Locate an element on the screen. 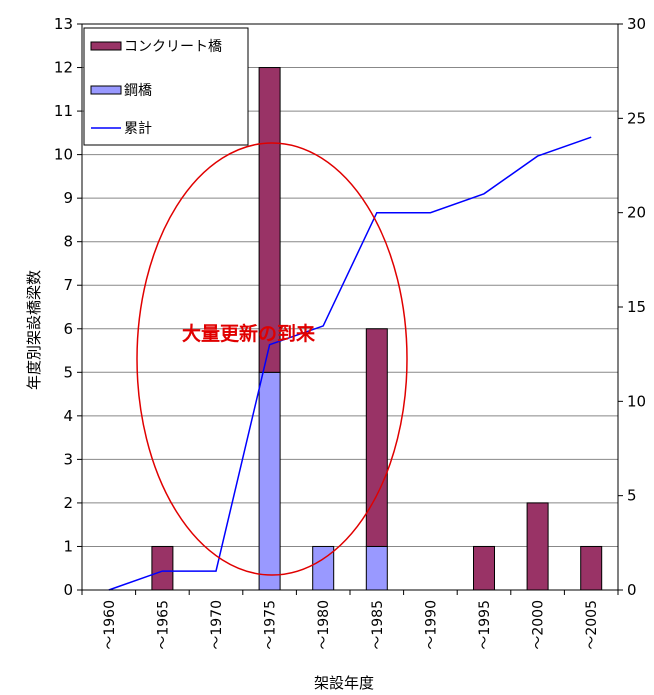  y-tick-label: 4 is located at coordinates (68, 416).